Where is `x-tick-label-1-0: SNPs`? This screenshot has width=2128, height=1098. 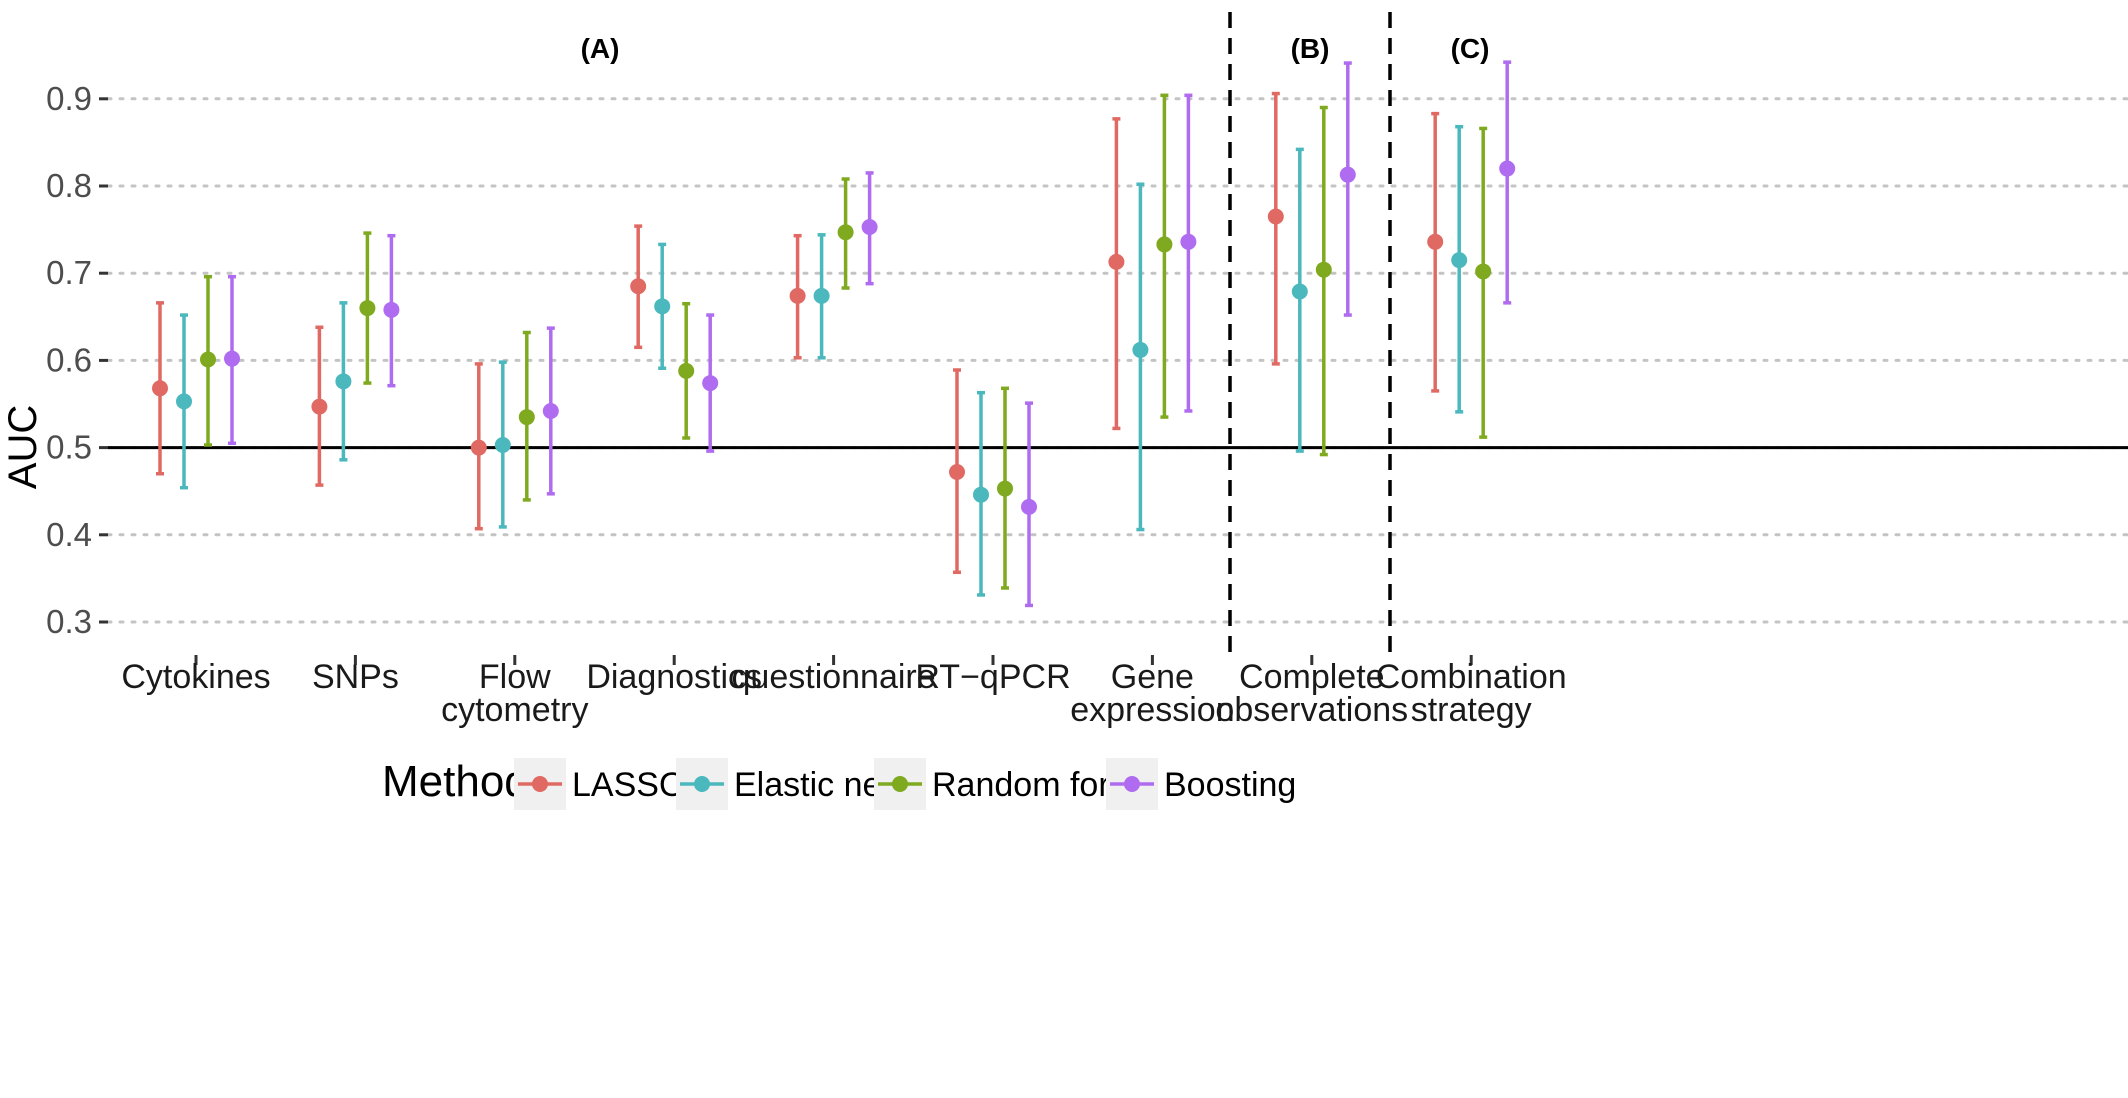
x-tick-label-1-0: SNPs is located at coordinates (355, 677).